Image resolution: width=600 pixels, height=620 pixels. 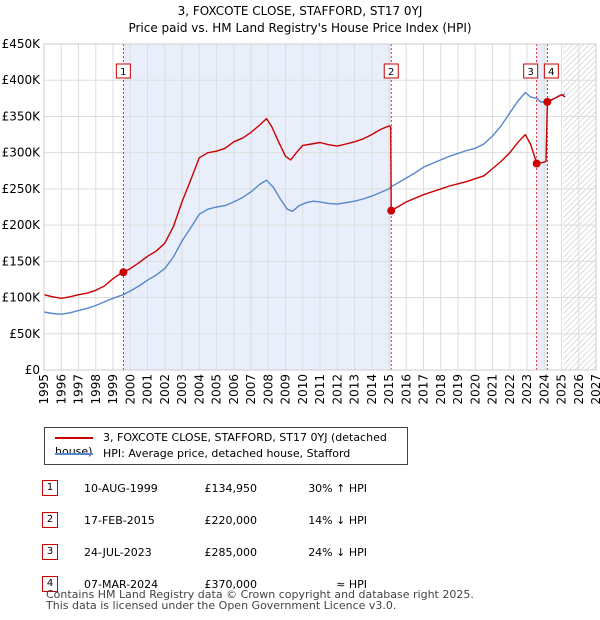 What do you see at coordinates (121, 584) in the screenshot?
I see `tx-date: 07-MAR-2024` at bounding box center [121, 584].